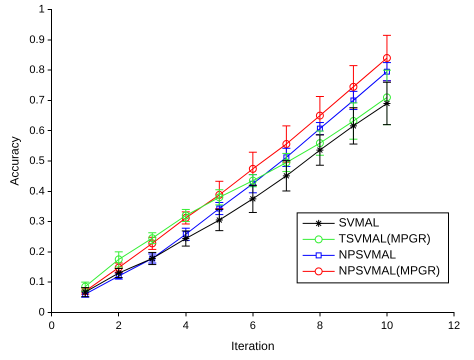  What do you see at coordinates (37, 100) in the screenshot?
I see `y-tick-label: 0.7` at bounding box center [37, 100].